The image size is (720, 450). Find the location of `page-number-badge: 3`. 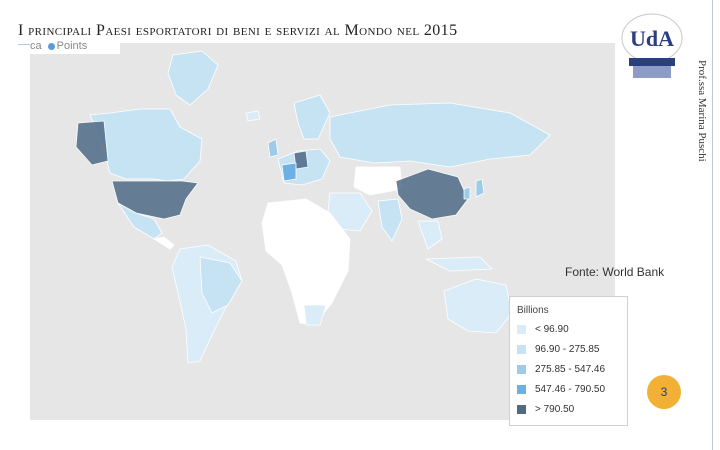

page-number-badge: 3 is located at coordinates (664, 392).